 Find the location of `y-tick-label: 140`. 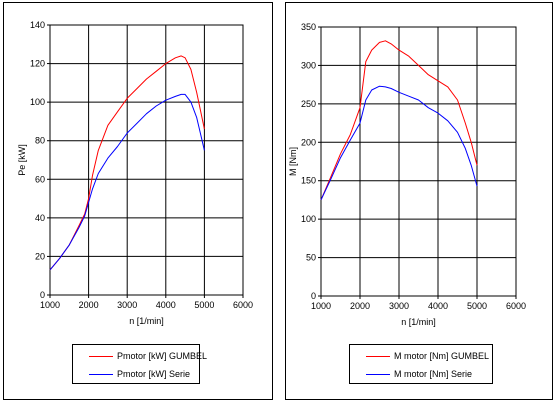

y-tick-label: 140 is located at coordinates (37, 25).